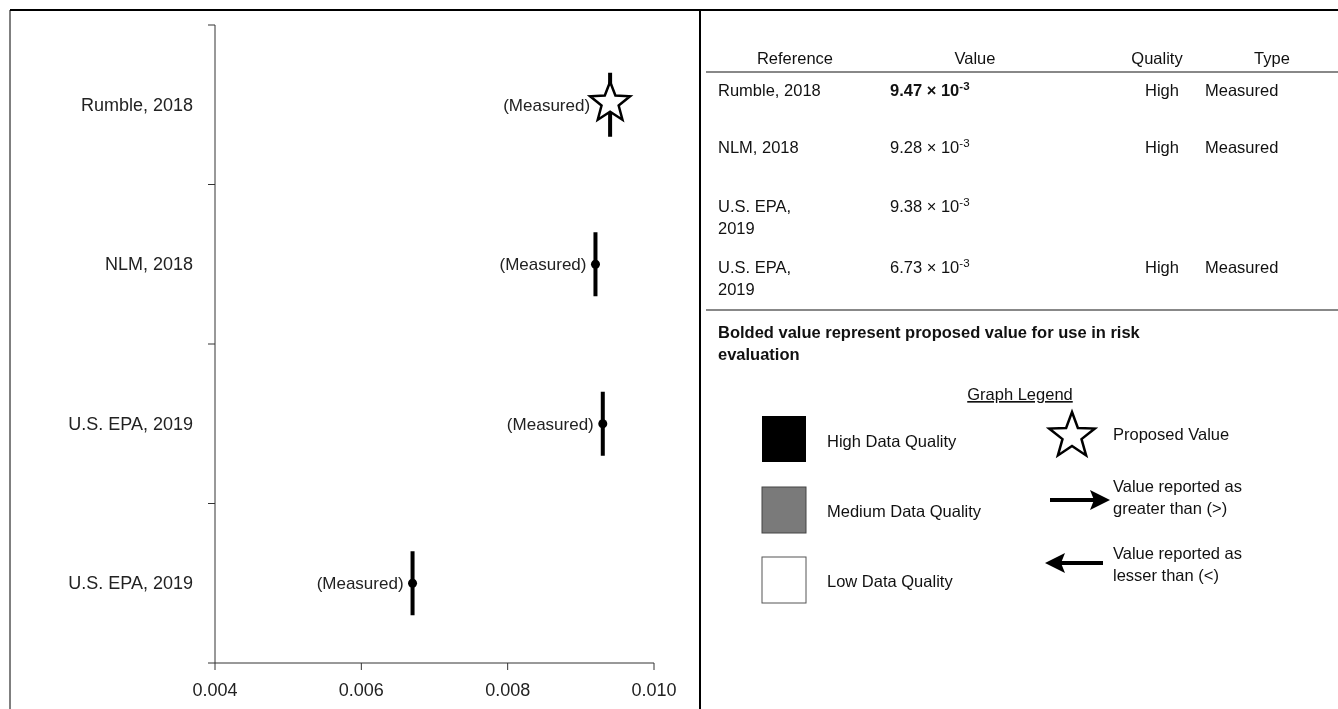 This screenshot has width=1338, height=709. What do you see at coordinates (769, 90) in the screenshot?
I see `text: Rumble, 2018` at bounding box center [769, 90].